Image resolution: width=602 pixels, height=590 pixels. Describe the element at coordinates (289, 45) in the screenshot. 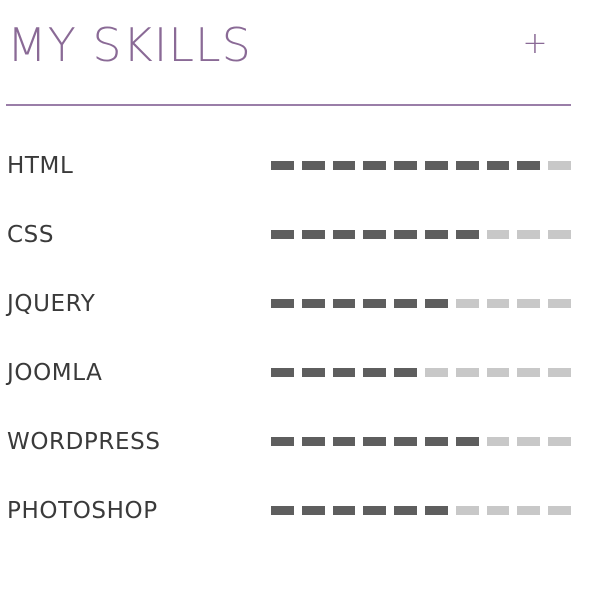

I see `skills-header: MY SKILLS +` at that location.